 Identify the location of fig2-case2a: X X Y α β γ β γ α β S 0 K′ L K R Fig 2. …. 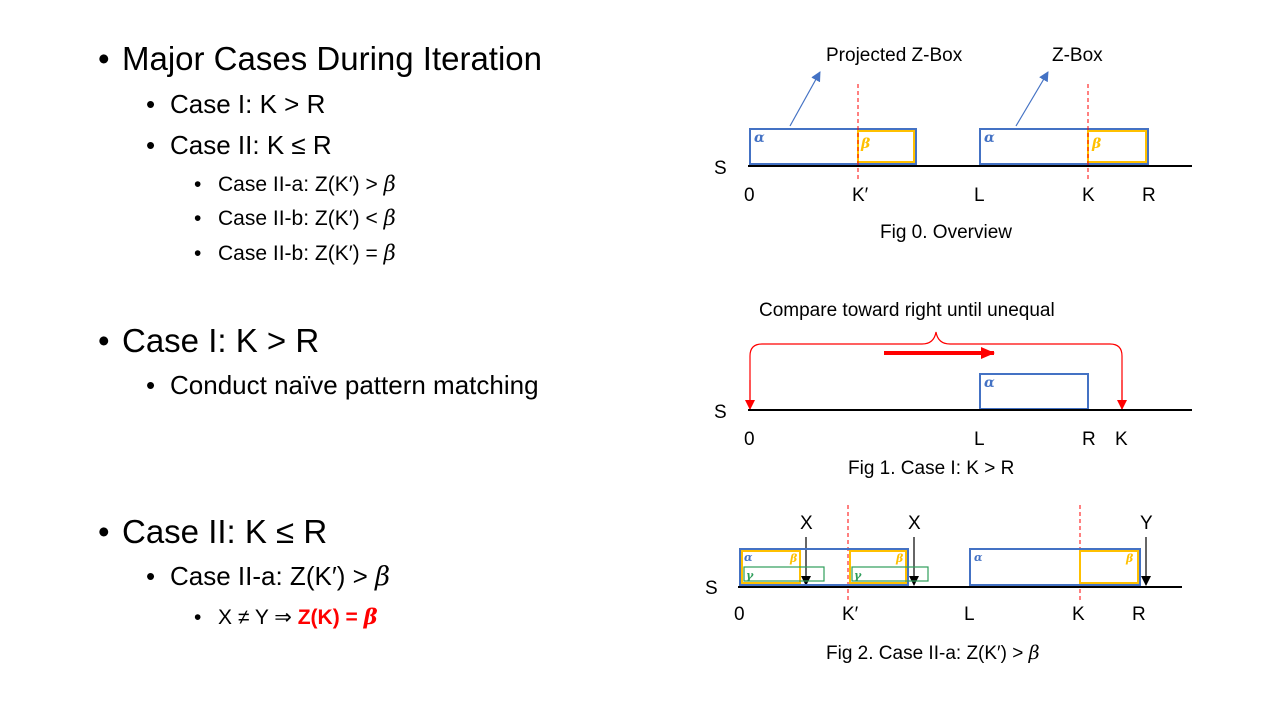
(943, 584).